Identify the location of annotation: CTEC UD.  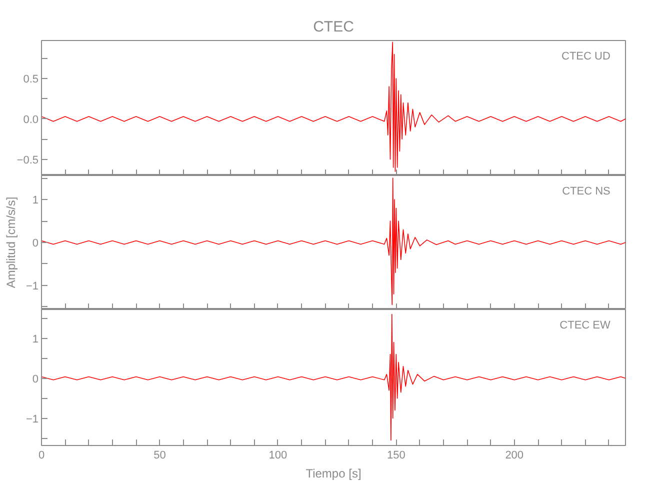
(586, 56).